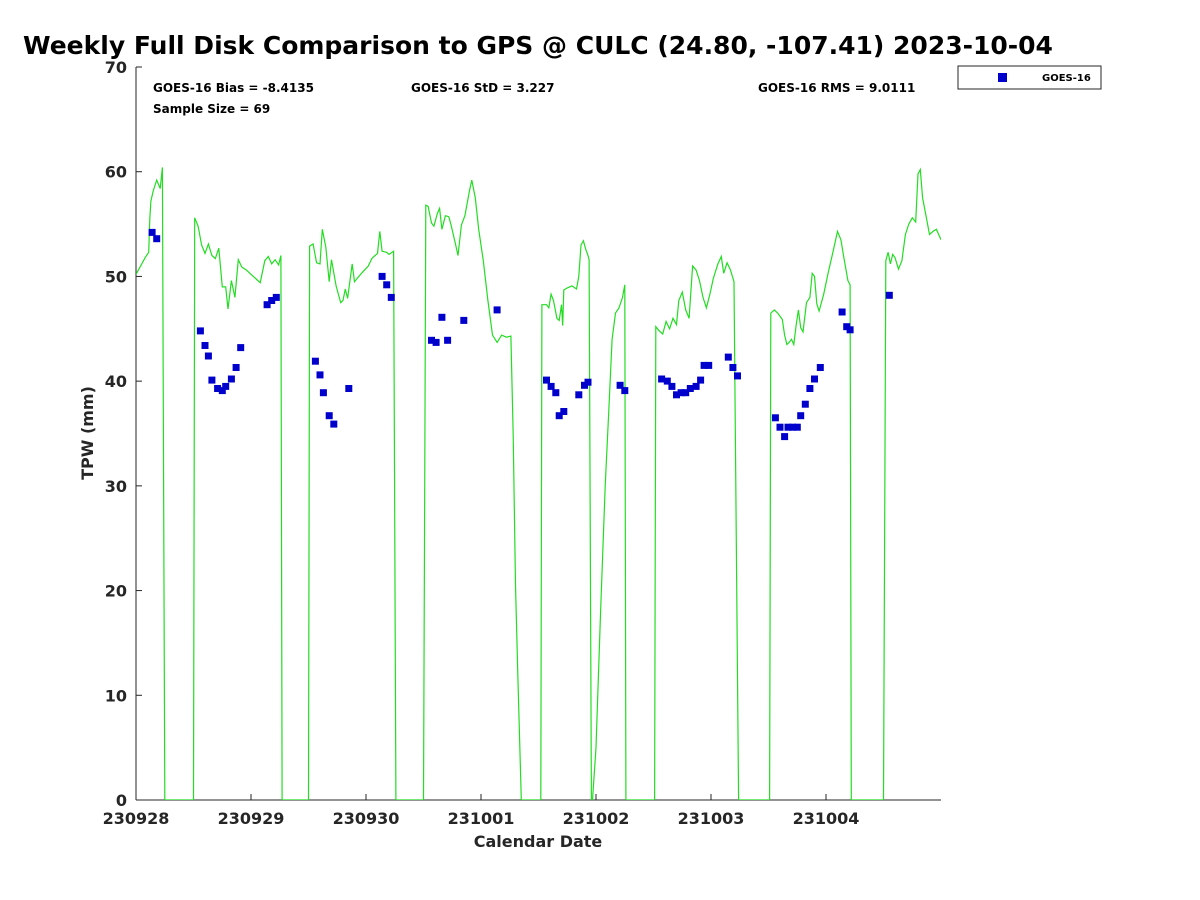  What do you see at coordinates (121, 800) in the screenshot?
I see `y-tick-label: 0` at bounding box center [121, 800].